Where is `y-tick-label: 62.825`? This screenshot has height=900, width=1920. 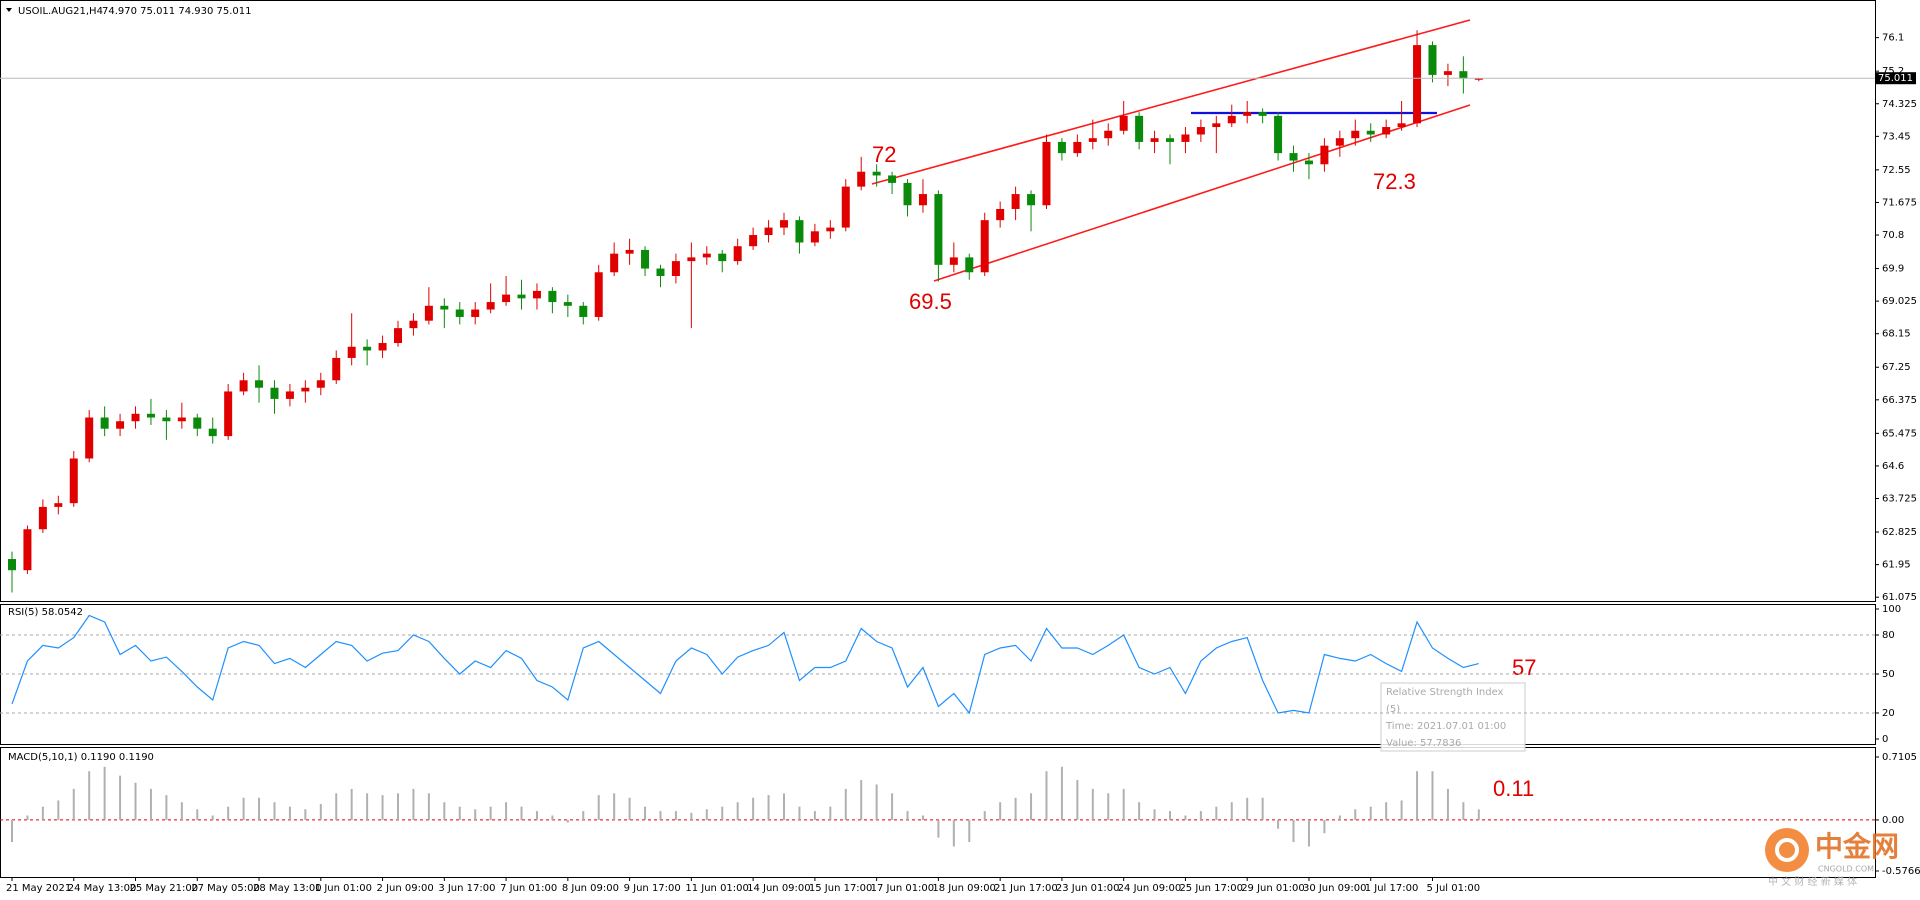 y-tick-label: 62.825 is located at coordinates (1899, 532).